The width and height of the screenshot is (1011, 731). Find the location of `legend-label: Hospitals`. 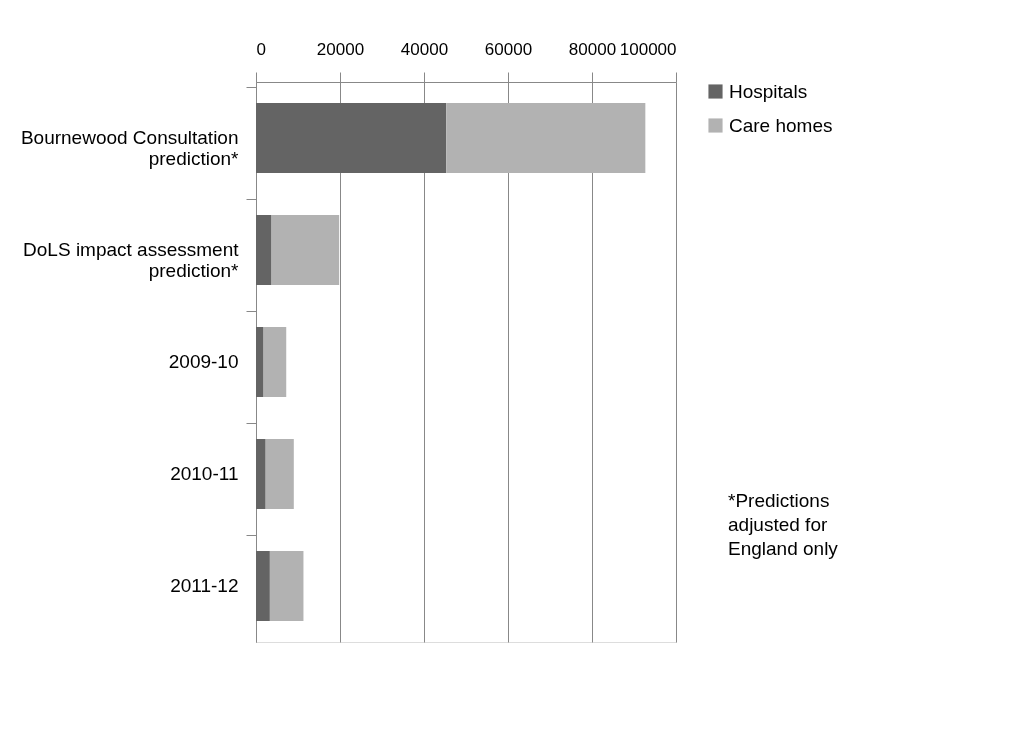

legend-label: Hospitals is located at coordinates (768, 91).